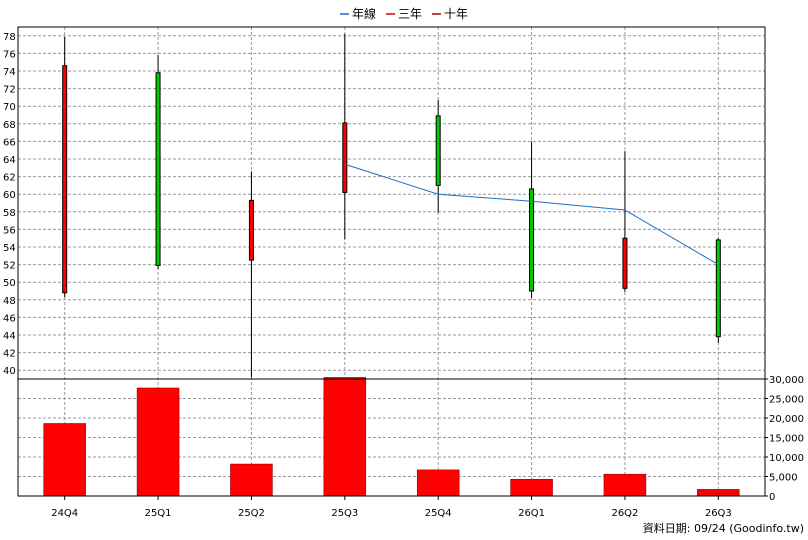 The height and width of the screenshot is (540, 808). Describe the element at coordinates (391, 507) in the screenshot. I see `x-axis: 24Q4 25Q1 25Q2 25Q3 25Q4 26Q1 26Q2 26Q3` at that location.